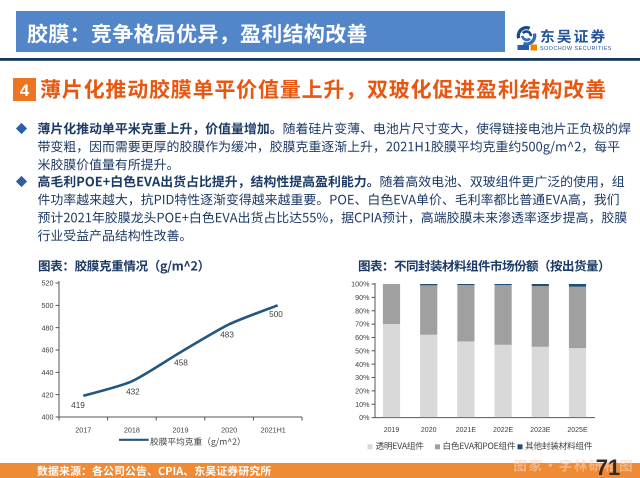  I want to click on svg-text: 2017, so click(83, 430).